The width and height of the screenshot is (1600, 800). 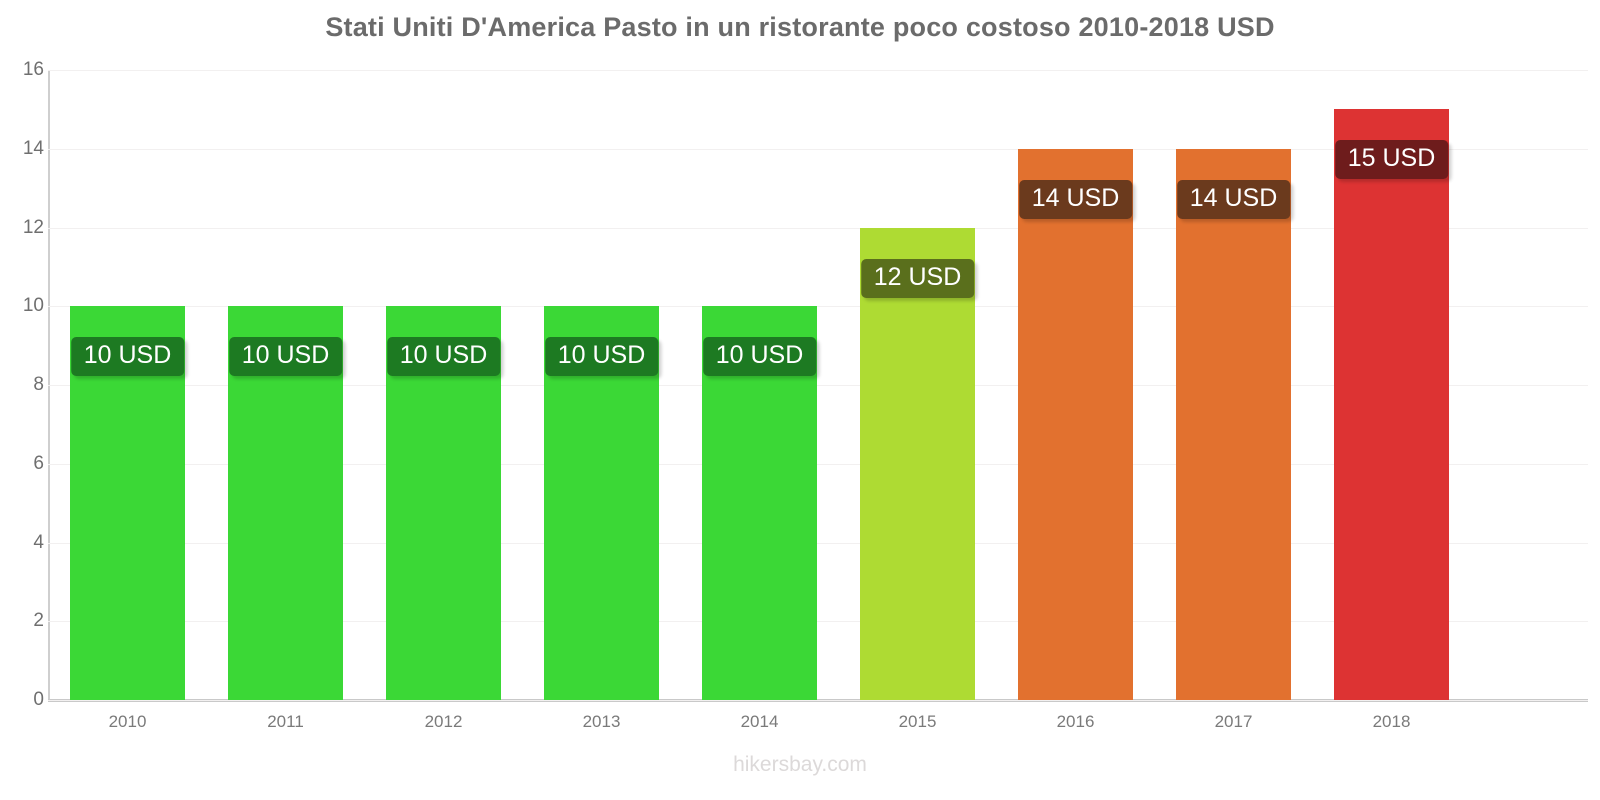 I want to click on x-axis-tick-label: 2010, so click(x=127, y=721).